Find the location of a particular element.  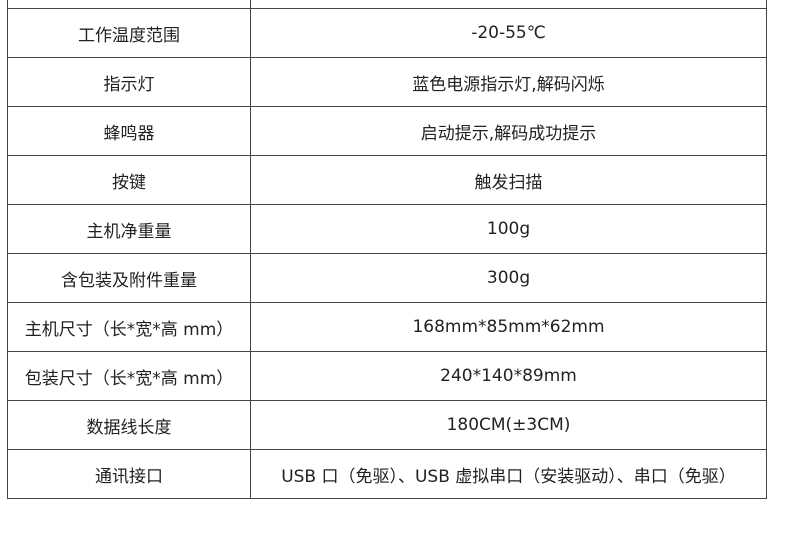

table-row: 工作温度范围 -20-55℃ is located at coordinates (387, 33).